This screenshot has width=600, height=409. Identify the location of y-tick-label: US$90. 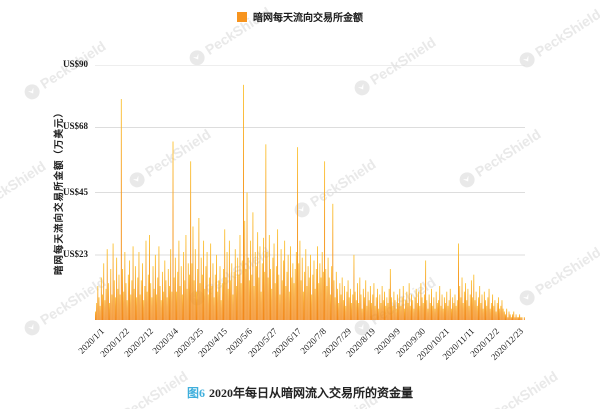
(75, 64).